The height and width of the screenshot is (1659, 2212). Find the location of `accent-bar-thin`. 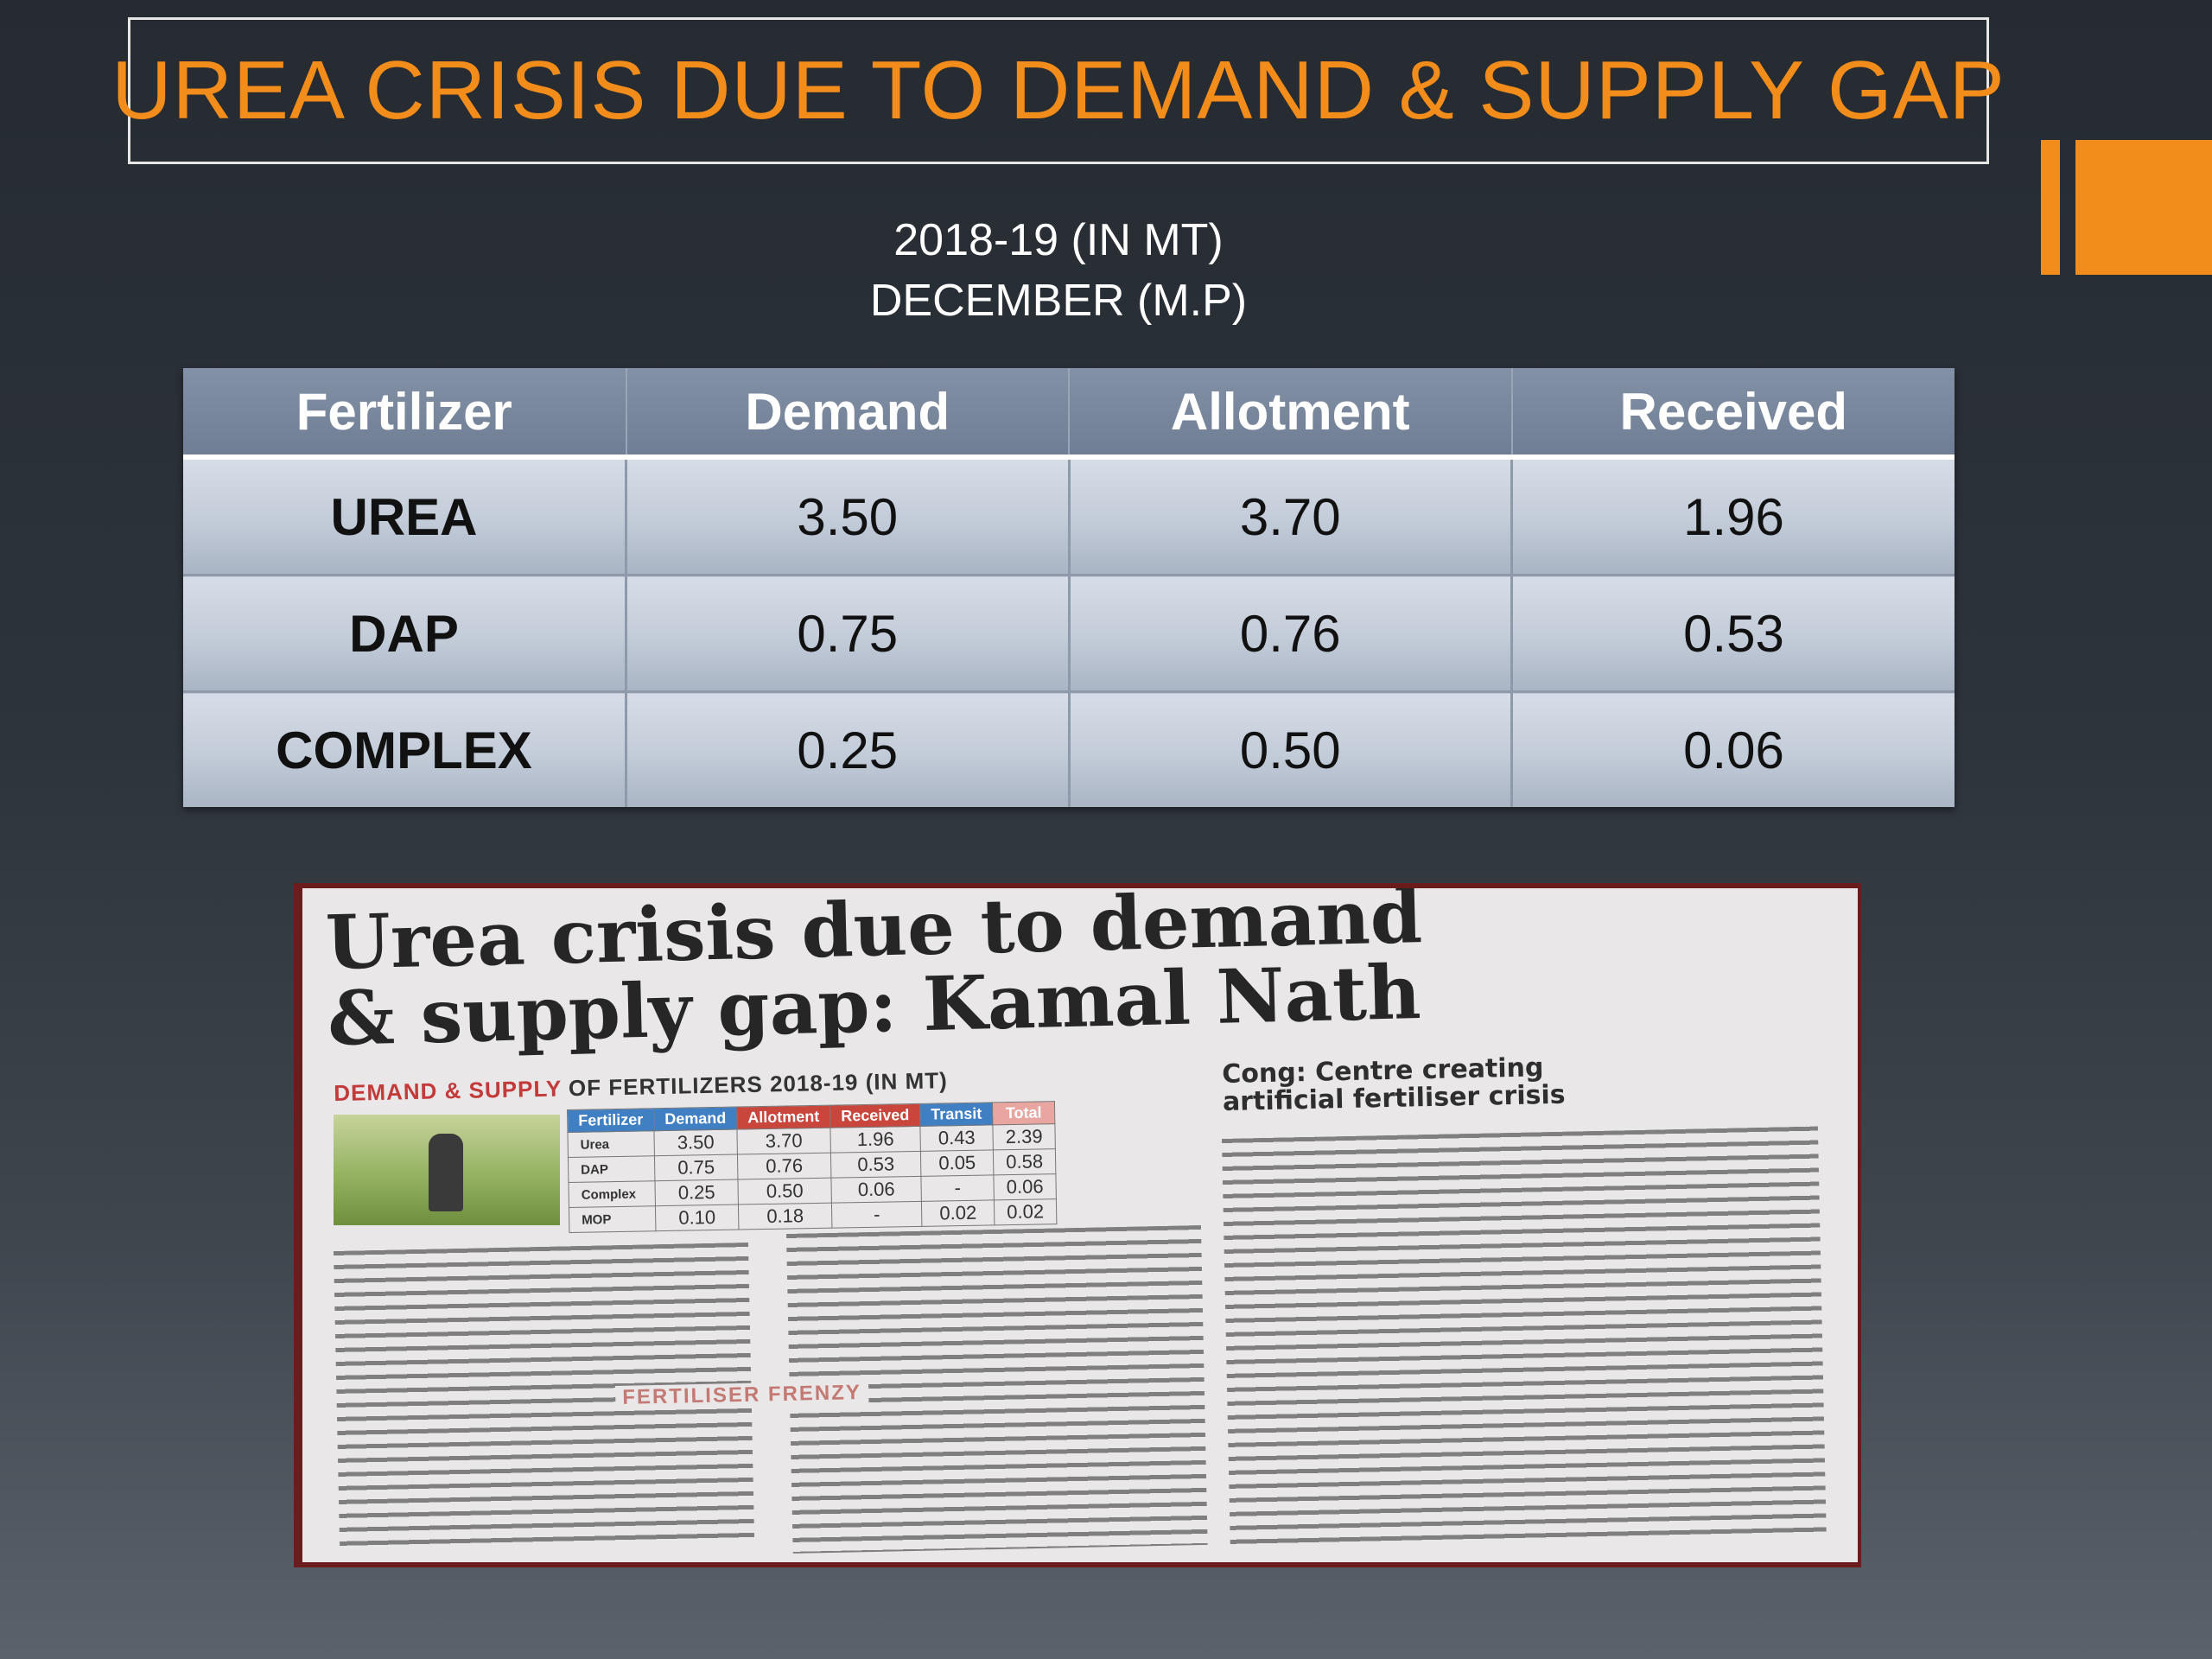

accent-bar-thin is located at coordinates (2050, 207).